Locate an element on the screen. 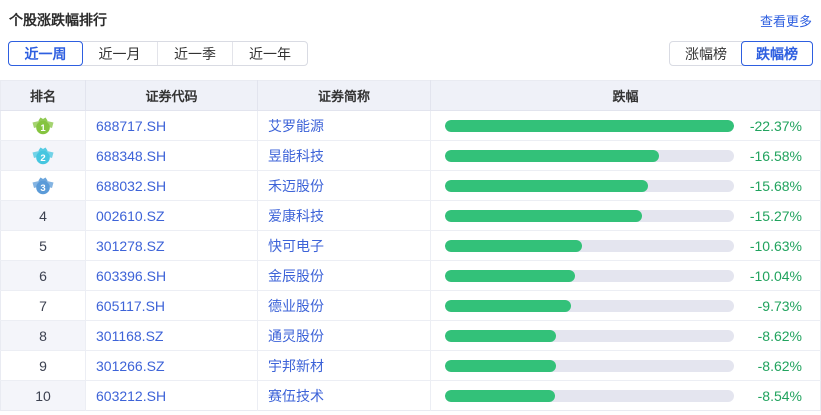  table-row: 3 688032.SH 禾迈股份 -15.68% is located at coordinates (410, 185).